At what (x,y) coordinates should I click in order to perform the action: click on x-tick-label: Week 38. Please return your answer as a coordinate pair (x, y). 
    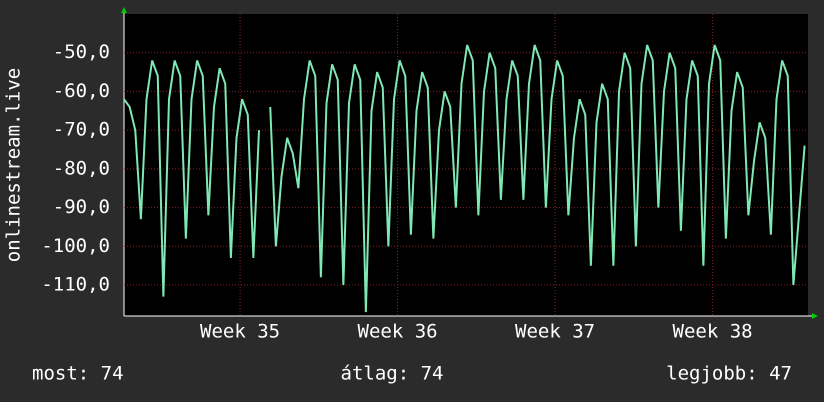
    Looking at the image, I should click on (713, 332).